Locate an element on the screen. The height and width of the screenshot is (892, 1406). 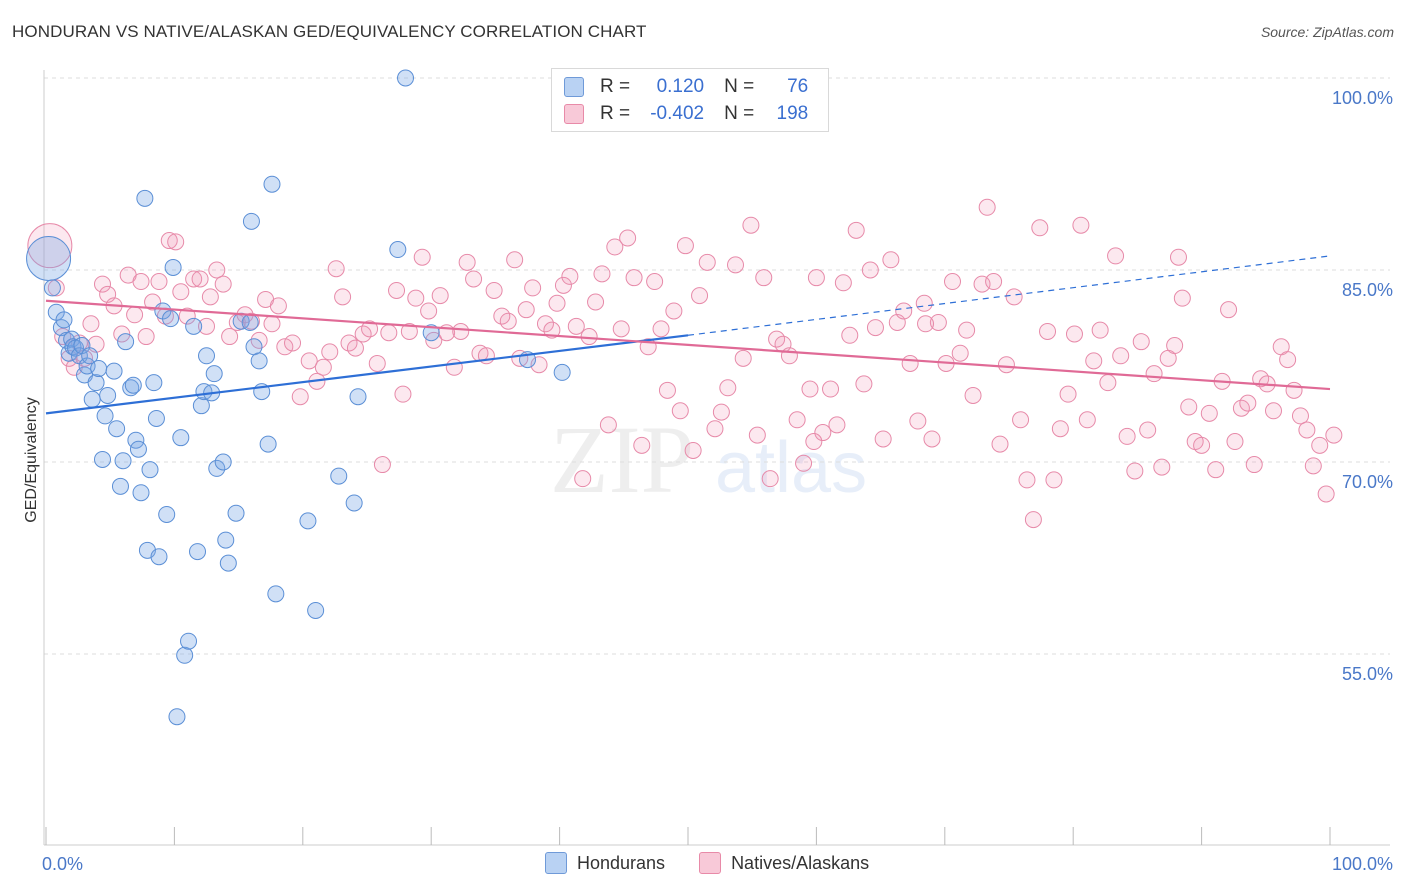
legend-row-hondurans: R = 0.120 N = 76 is located at coordinates (686, 87).